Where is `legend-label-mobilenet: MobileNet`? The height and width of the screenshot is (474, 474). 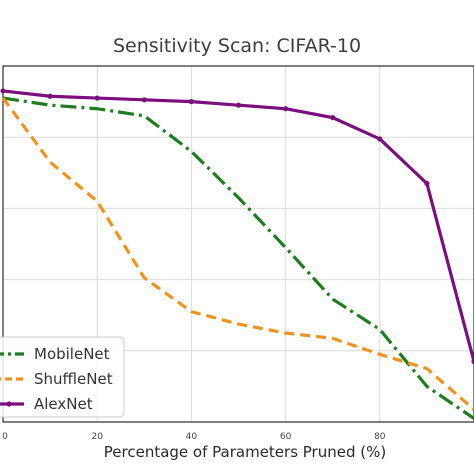 legend-label-mobilenet: MobileNet is located at coordinates (72, 354).